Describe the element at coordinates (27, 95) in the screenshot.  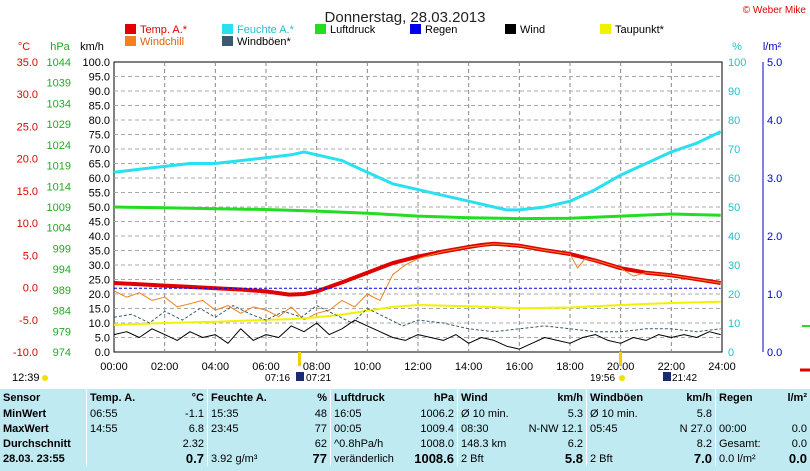
I see `temp-tick-label: 30.0` at that location.